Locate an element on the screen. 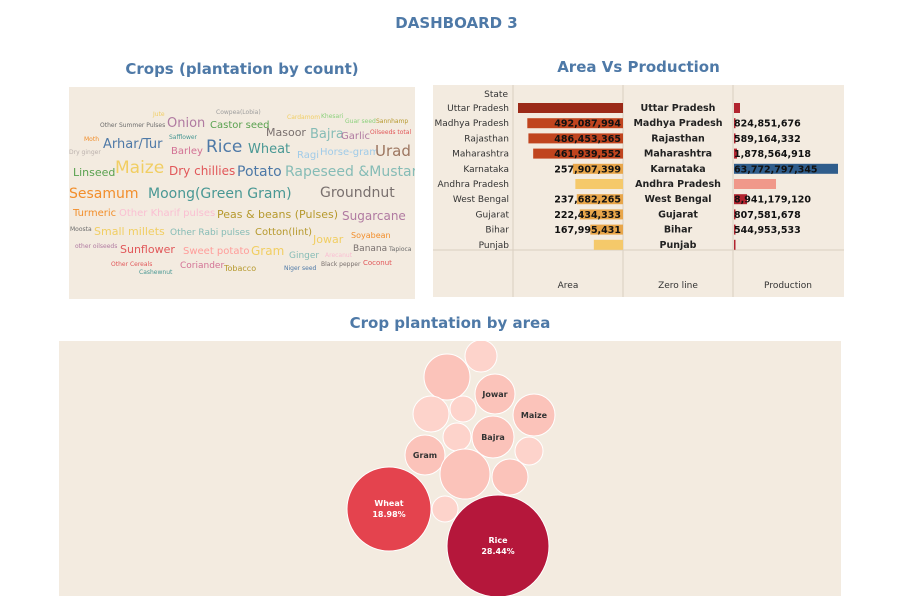  wordcloud-word: Potato is located at coordinates (259, 172).